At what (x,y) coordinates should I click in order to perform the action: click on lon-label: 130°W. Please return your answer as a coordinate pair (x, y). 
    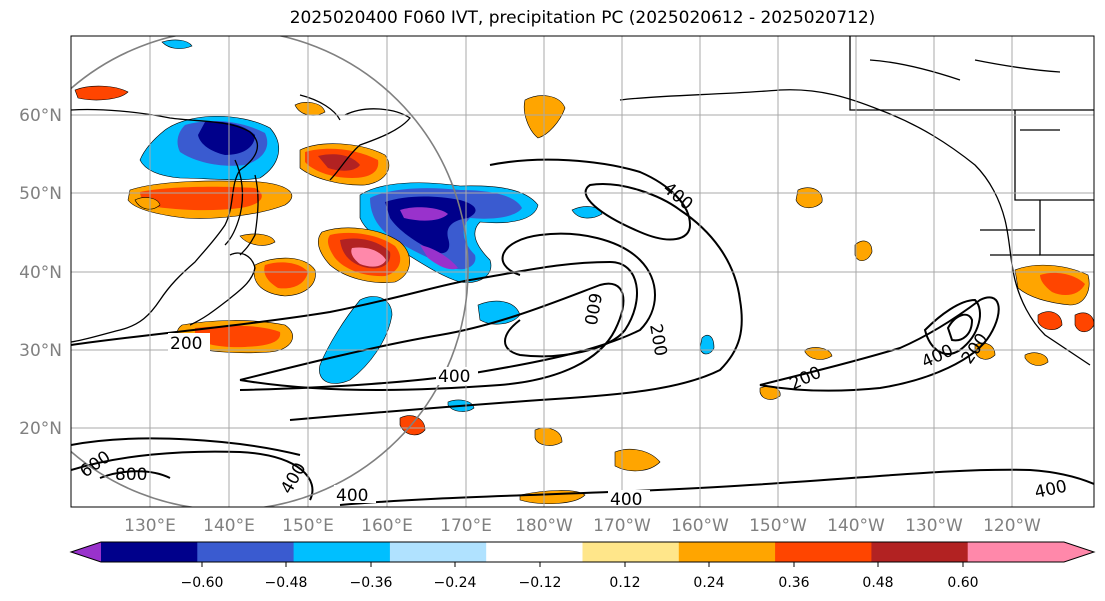
    Looking at the image, I should click on (934, 526).